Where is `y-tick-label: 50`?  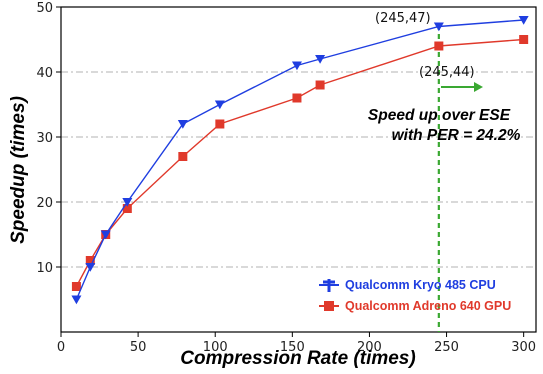
y-tick-label: 50 is located at coordinates (44, 8).